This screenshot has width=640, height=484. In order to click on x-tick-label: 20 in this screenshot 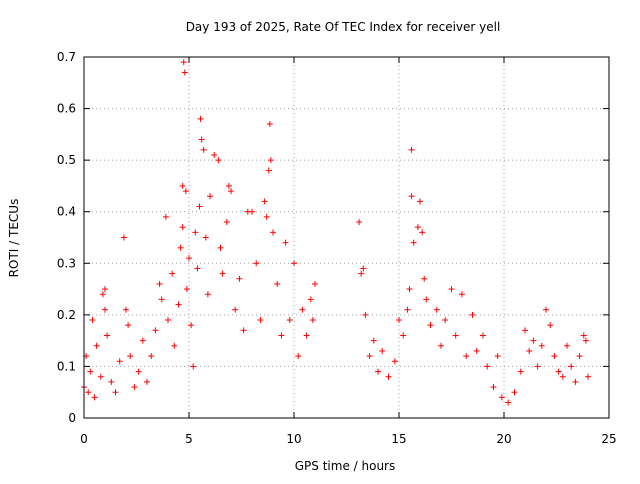, I will do `click(503, 439)`.